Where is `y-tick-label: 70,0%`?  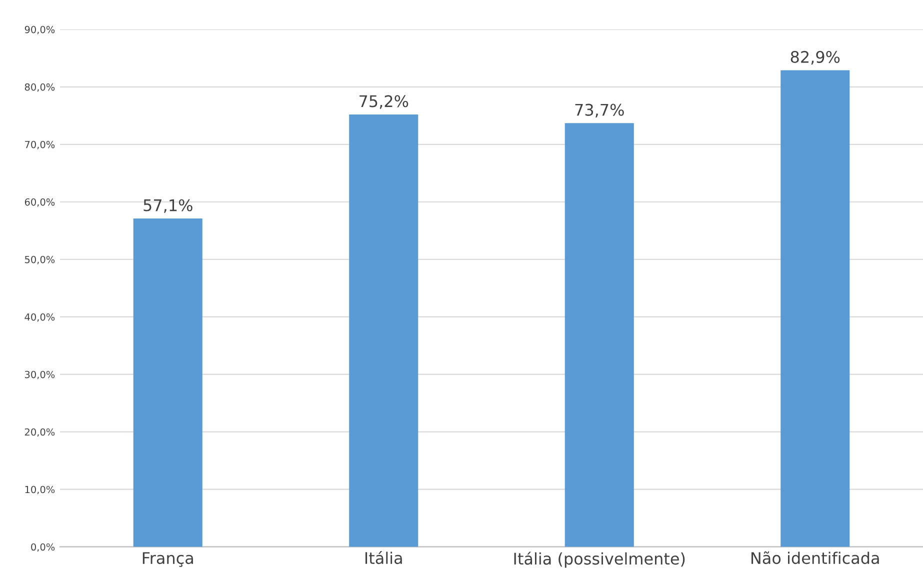 y-tick-label: 70,0% is located at coordinates (40, 145).